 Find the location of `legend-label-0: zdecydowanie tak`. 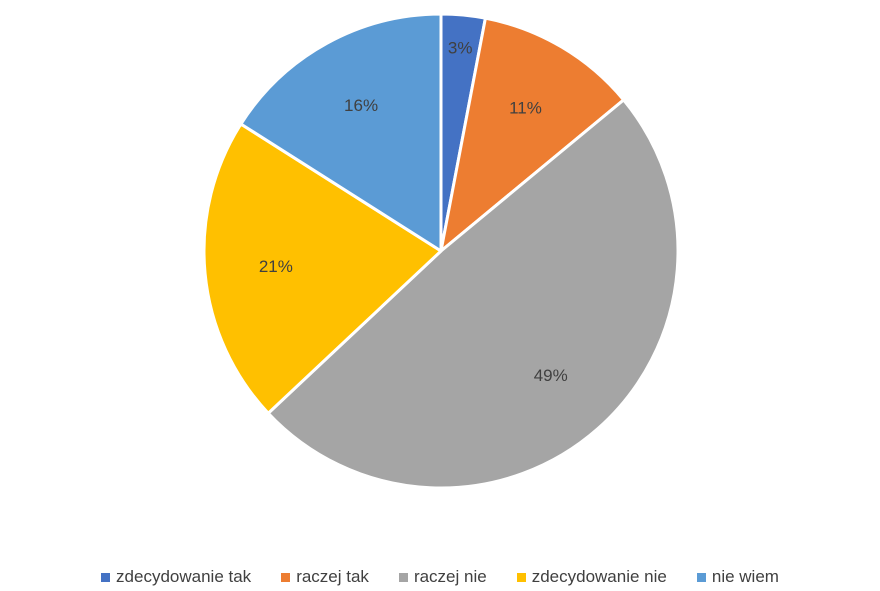

legend-label-0: zdecydowanie tak is located at coordinates (184, 576).